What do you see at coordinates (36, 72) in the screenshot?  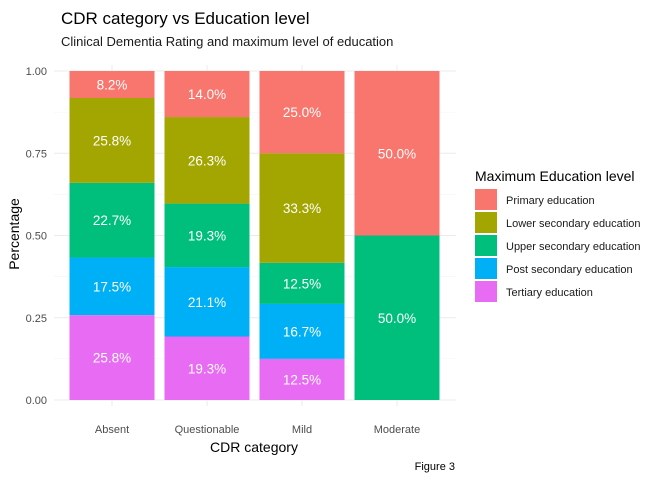 I see `y-tick-label: 1.00` at bounding box center [36, 72].